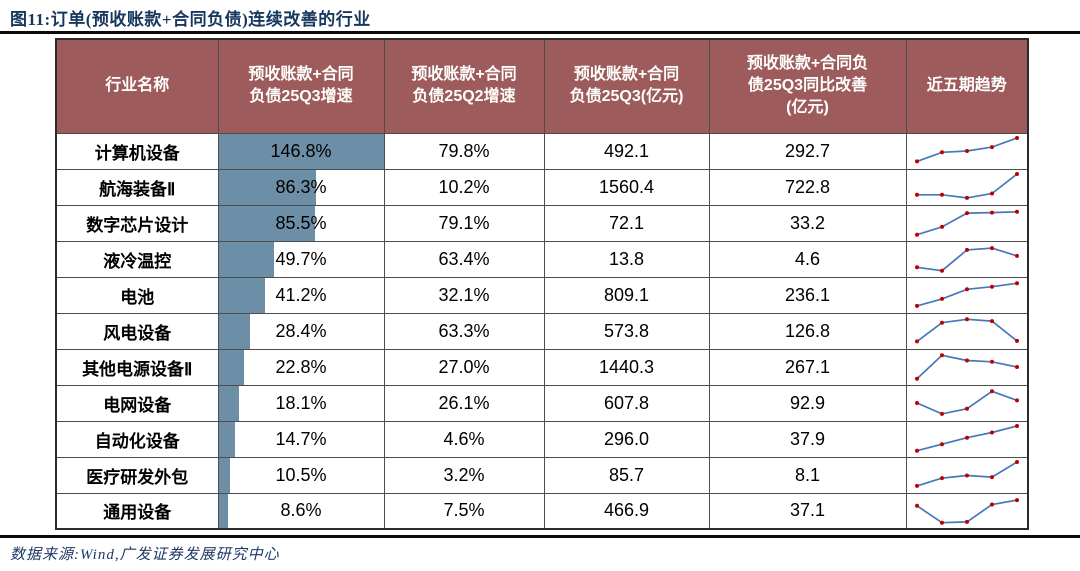 Image resolution: width=1080 pixels, height=571 pixels. Describe the element at coordinates (626, 331) in the screenshot. I see `q3-amount-cell: 573.8` at that location.